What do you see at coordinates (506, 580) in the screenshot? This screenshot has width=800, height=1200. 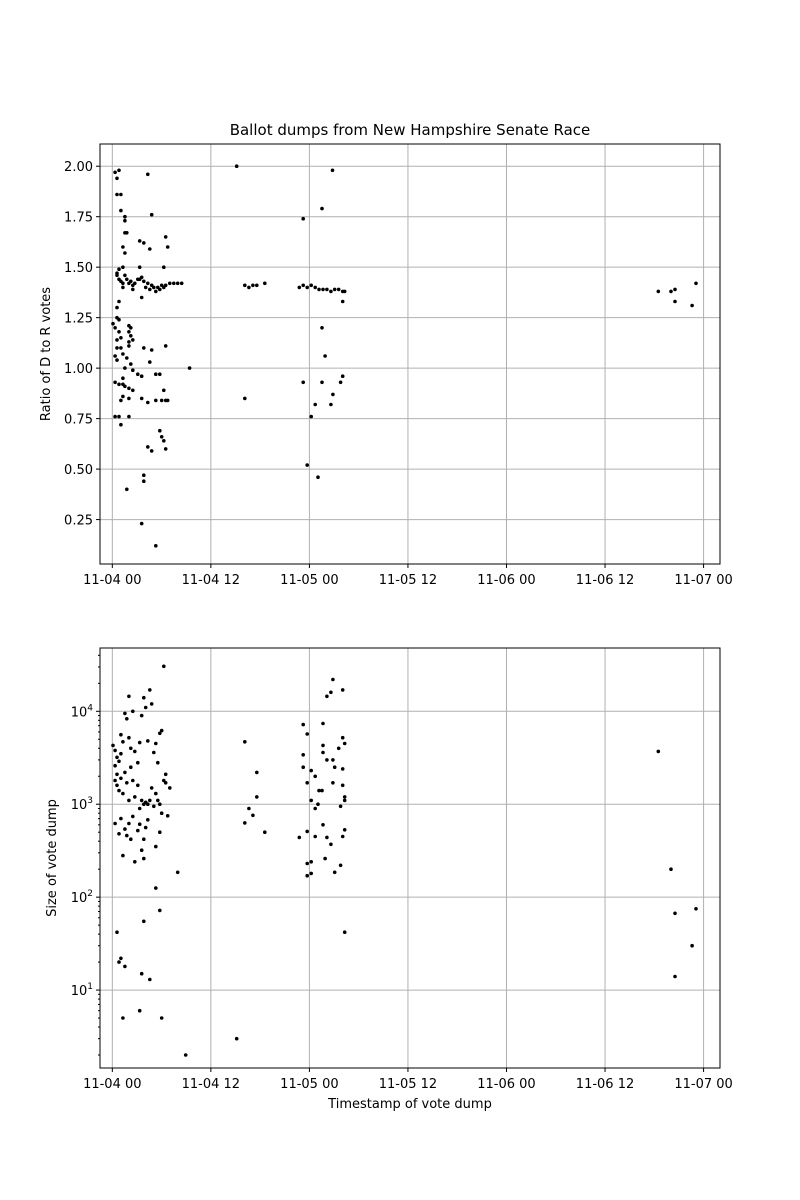 I see `x-tick-label: 11-06 00` at bounding box center [506, 580].